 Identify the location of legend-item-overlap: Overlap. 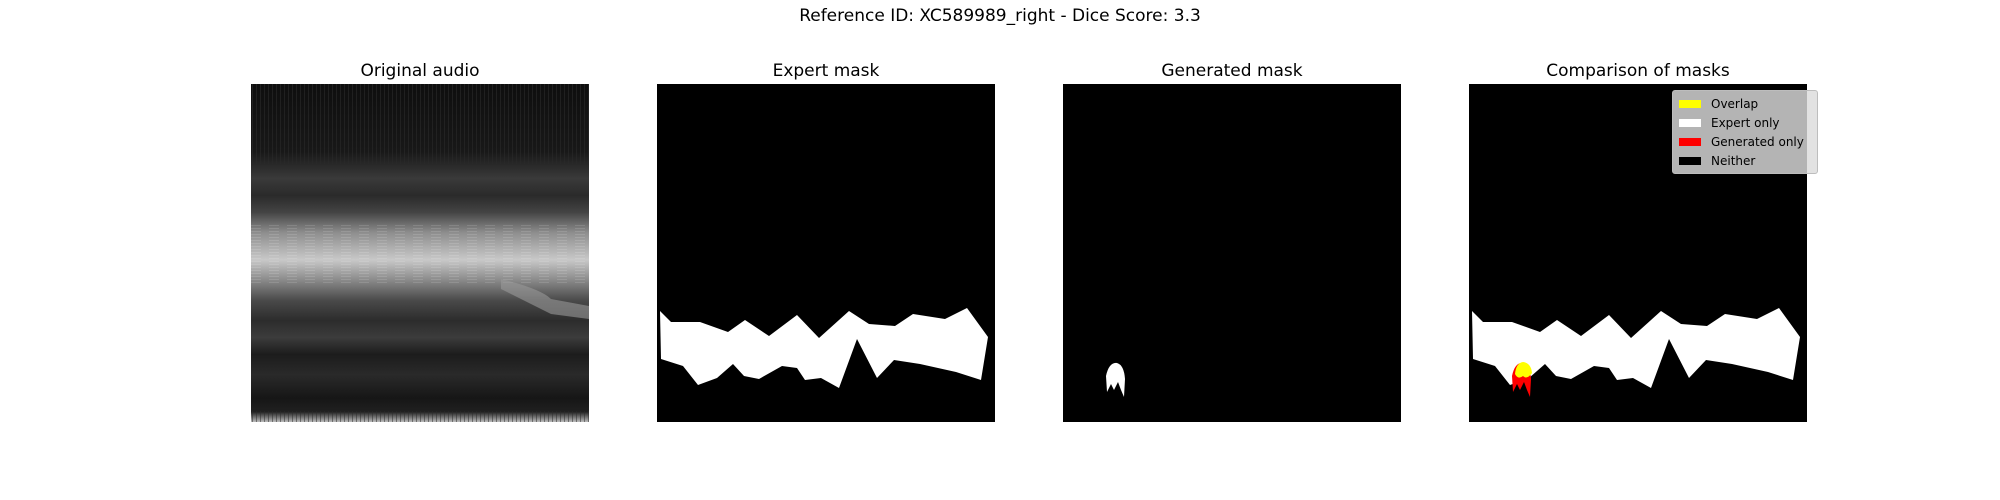
(1745, 103).